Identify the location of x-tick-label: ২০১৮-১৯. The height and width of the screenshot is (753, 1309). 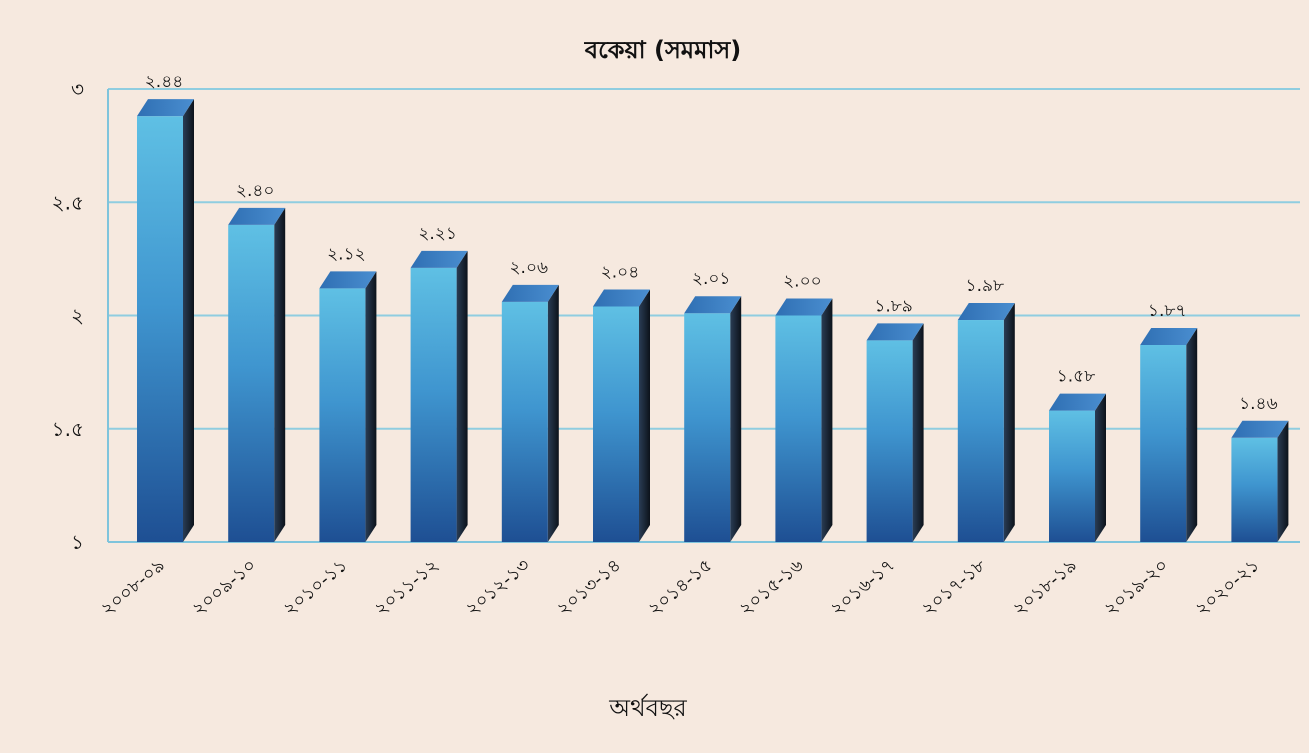
(1045, 587).